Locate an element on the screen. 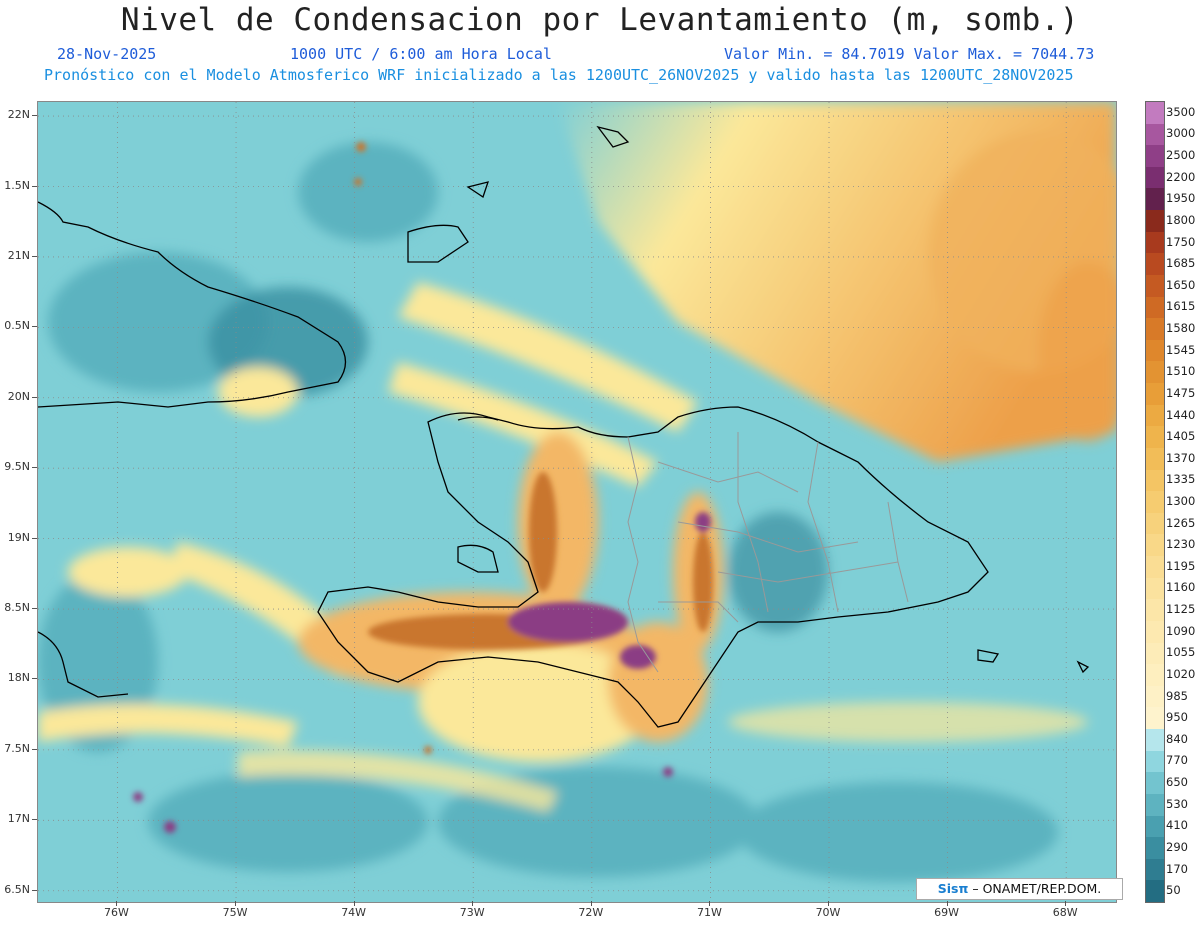 Image resolution: width=1200 pixels, height=927 pixels. legend-label: 3500 is located at coordinates (1181, 111).